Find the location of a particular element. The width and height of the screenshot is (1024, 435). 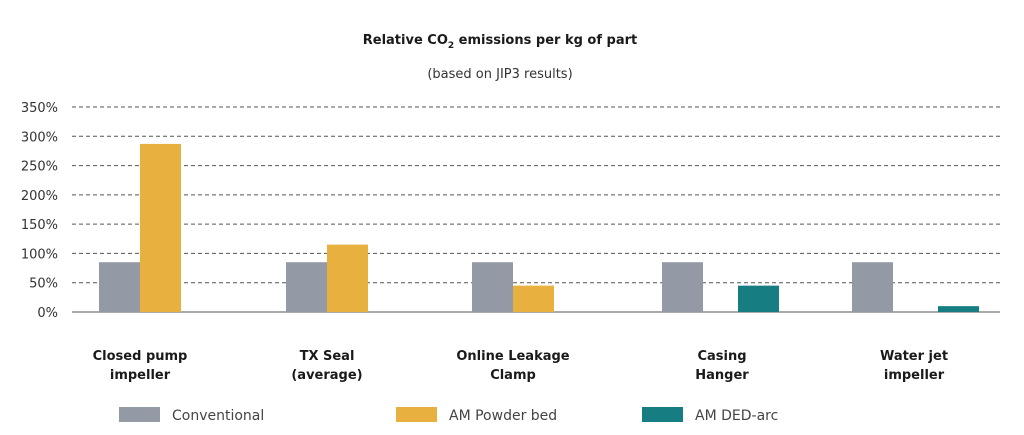

category-label: (average) is located at coordinates (326, 375).